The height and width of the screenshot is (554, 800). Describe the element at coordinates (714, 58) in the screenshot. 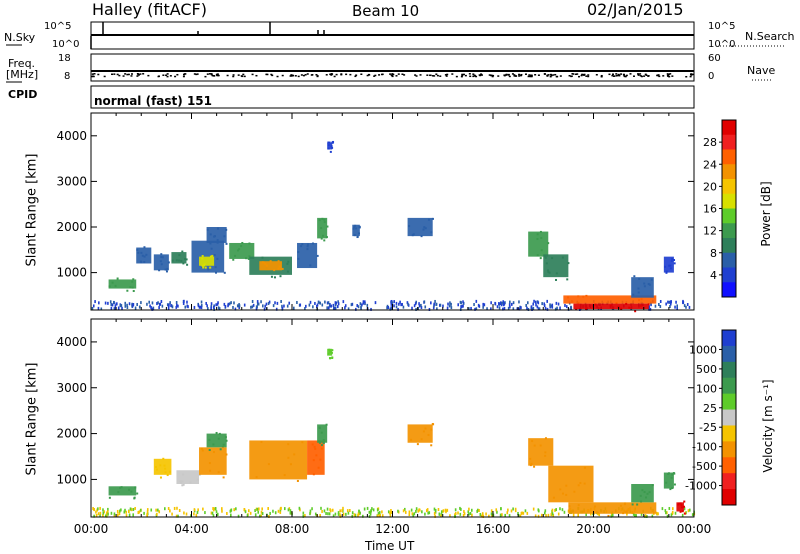

I see `nave-tick-top: 60` at that location.